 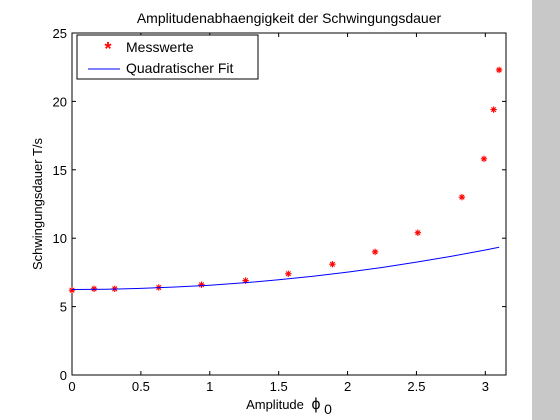 What do you see at coordinates (416, 386) in the screenshot?
I see `x-tick-label: 2.5` at bounding box center [416, 386].